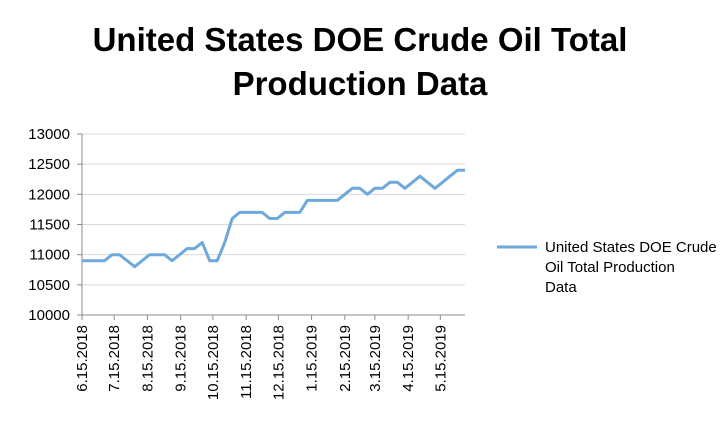 This screenshot has width=720, height=430. Describe the element at coordinates (147, 358) in the screenshot. I see `x-tick-label: 8.15.2018` at that location.